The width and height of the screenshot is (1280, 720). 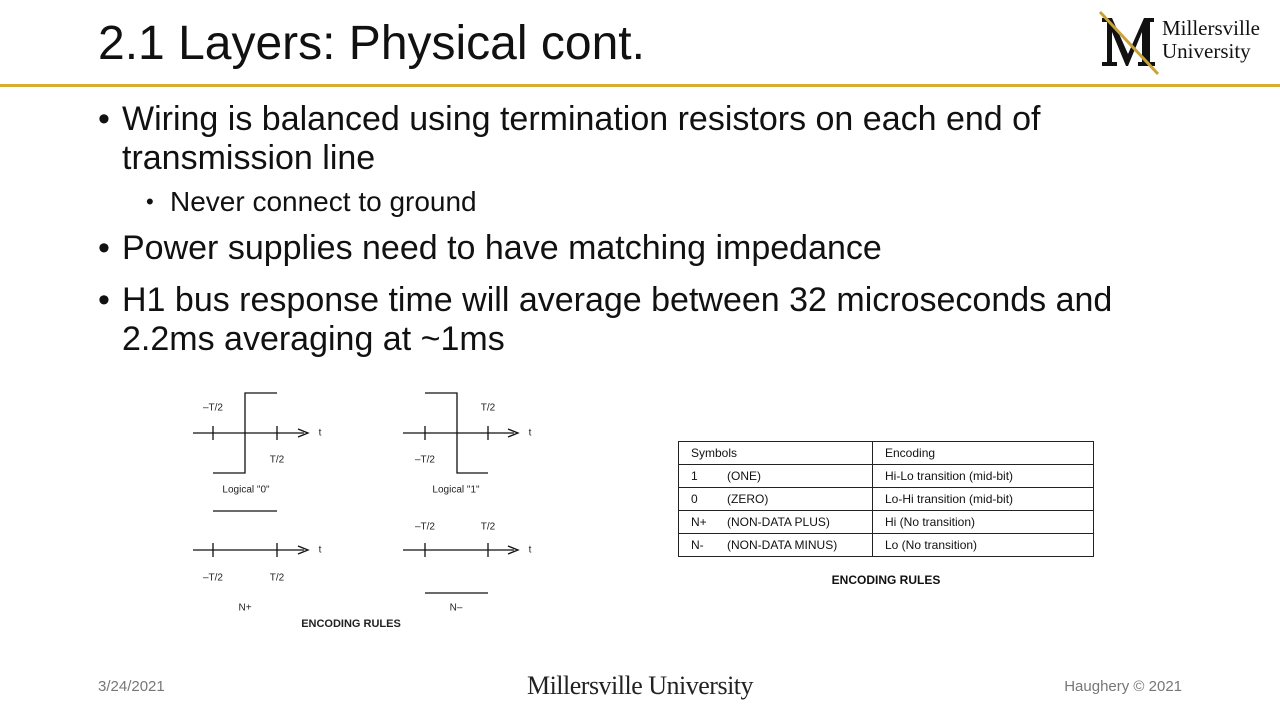 I want to click on panel-caption: N–, so click(x=456, y=608).